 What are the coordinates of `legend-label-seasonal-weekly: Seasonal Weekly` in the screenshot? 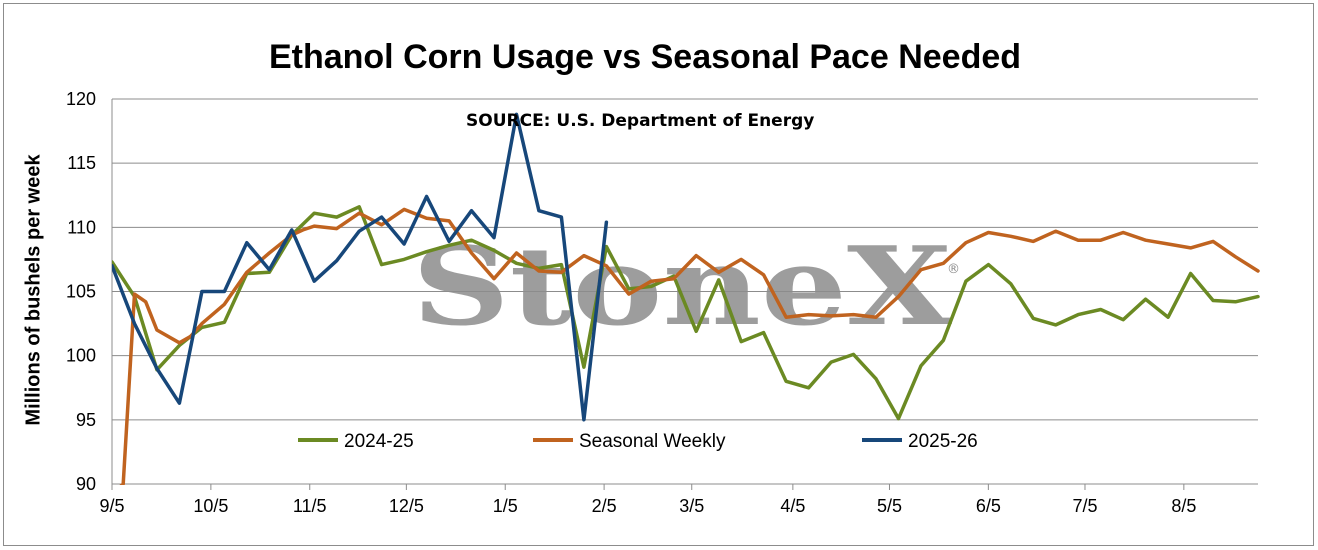 It's located at (652, 441).